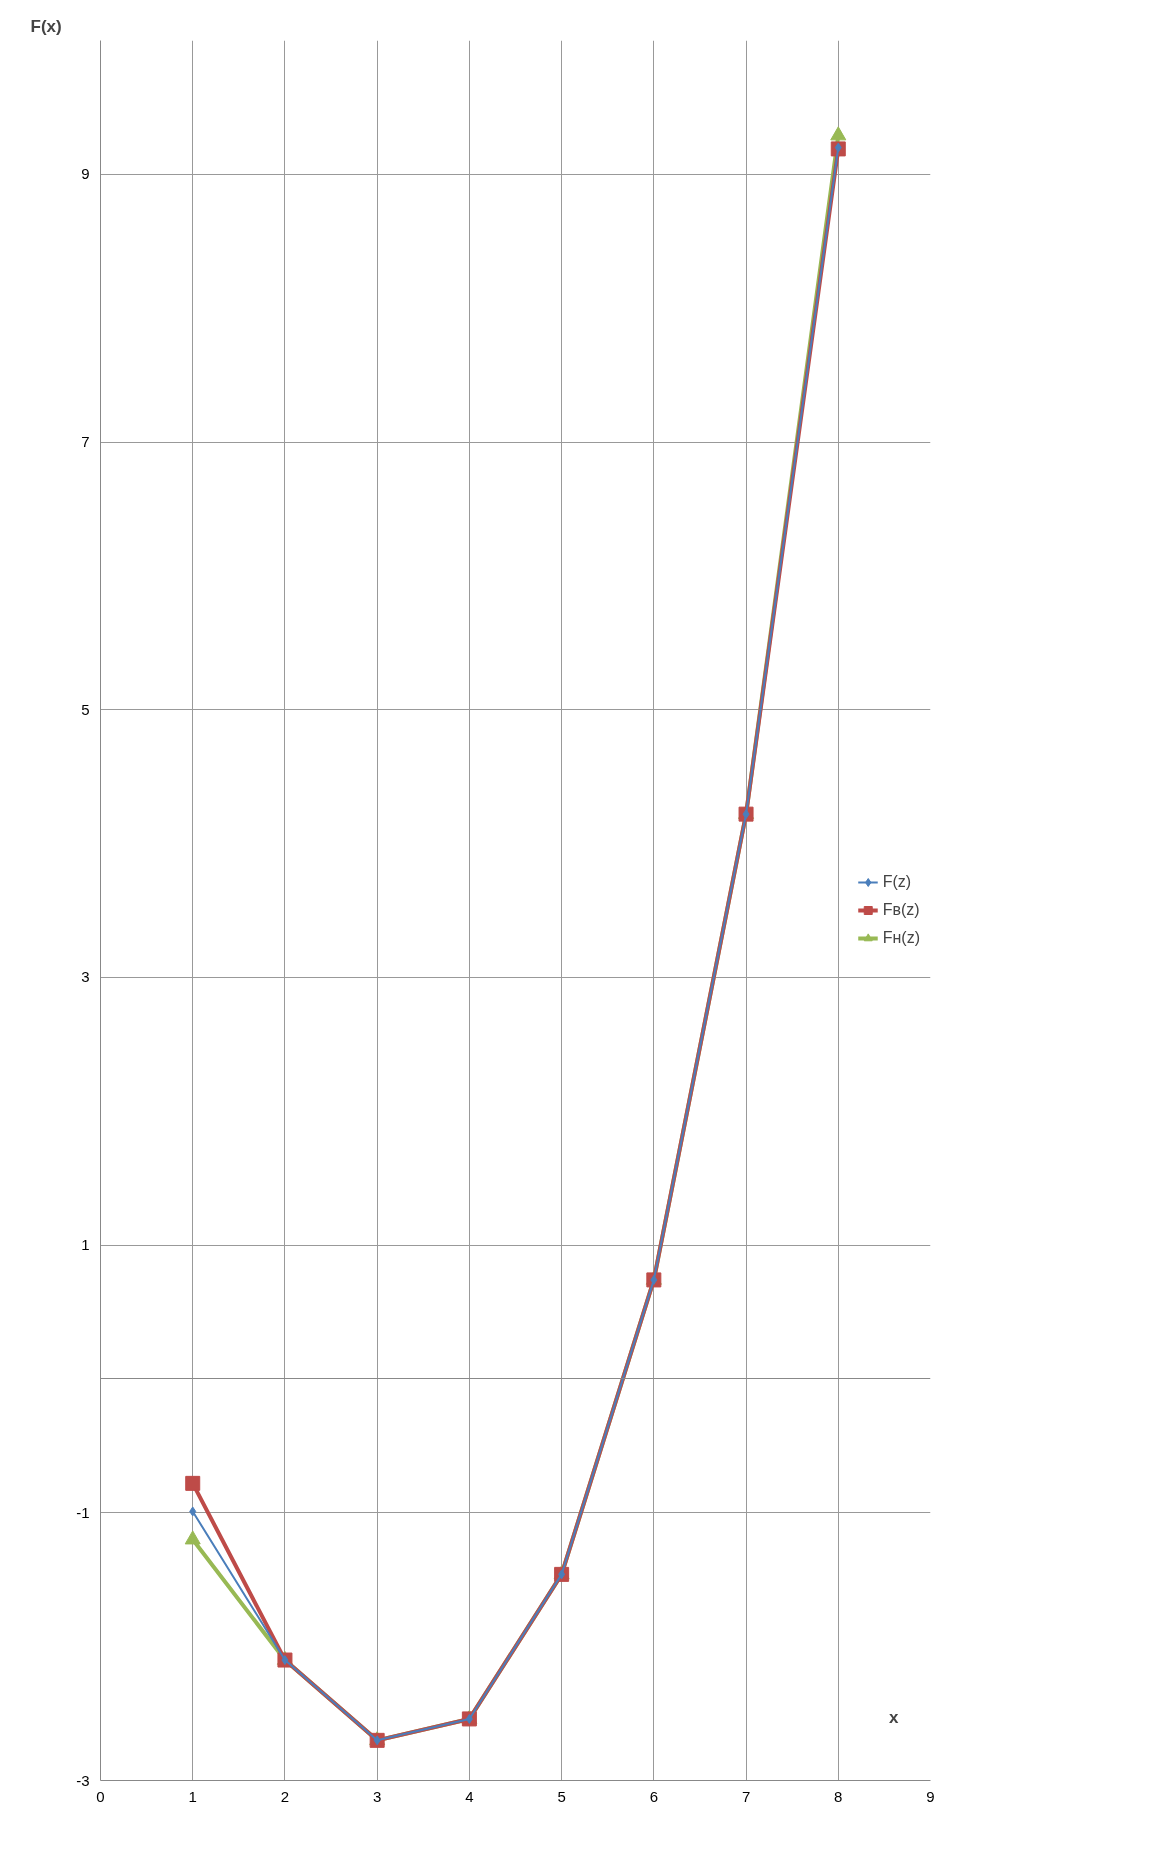 The image size is (1151, 1861). I want to click on y-tick-label: -3, so click(83, 1780).